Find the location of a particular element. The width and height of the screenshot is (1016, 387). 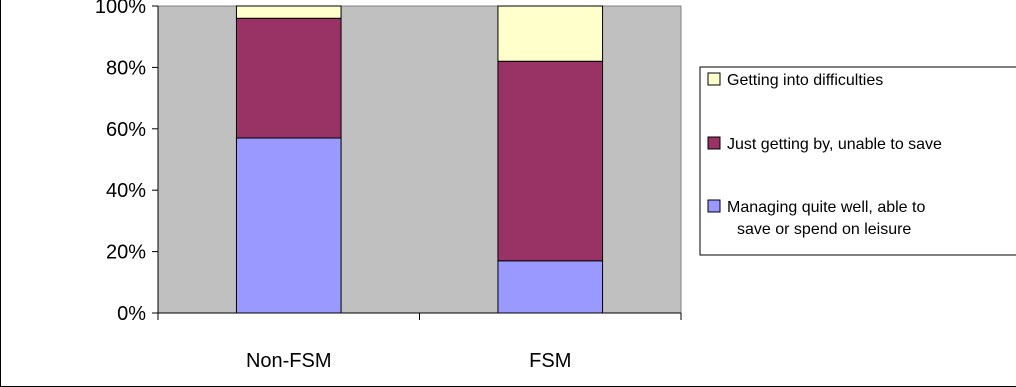

legend-label: save or spend on leisure is located at coordinates (824, 229).